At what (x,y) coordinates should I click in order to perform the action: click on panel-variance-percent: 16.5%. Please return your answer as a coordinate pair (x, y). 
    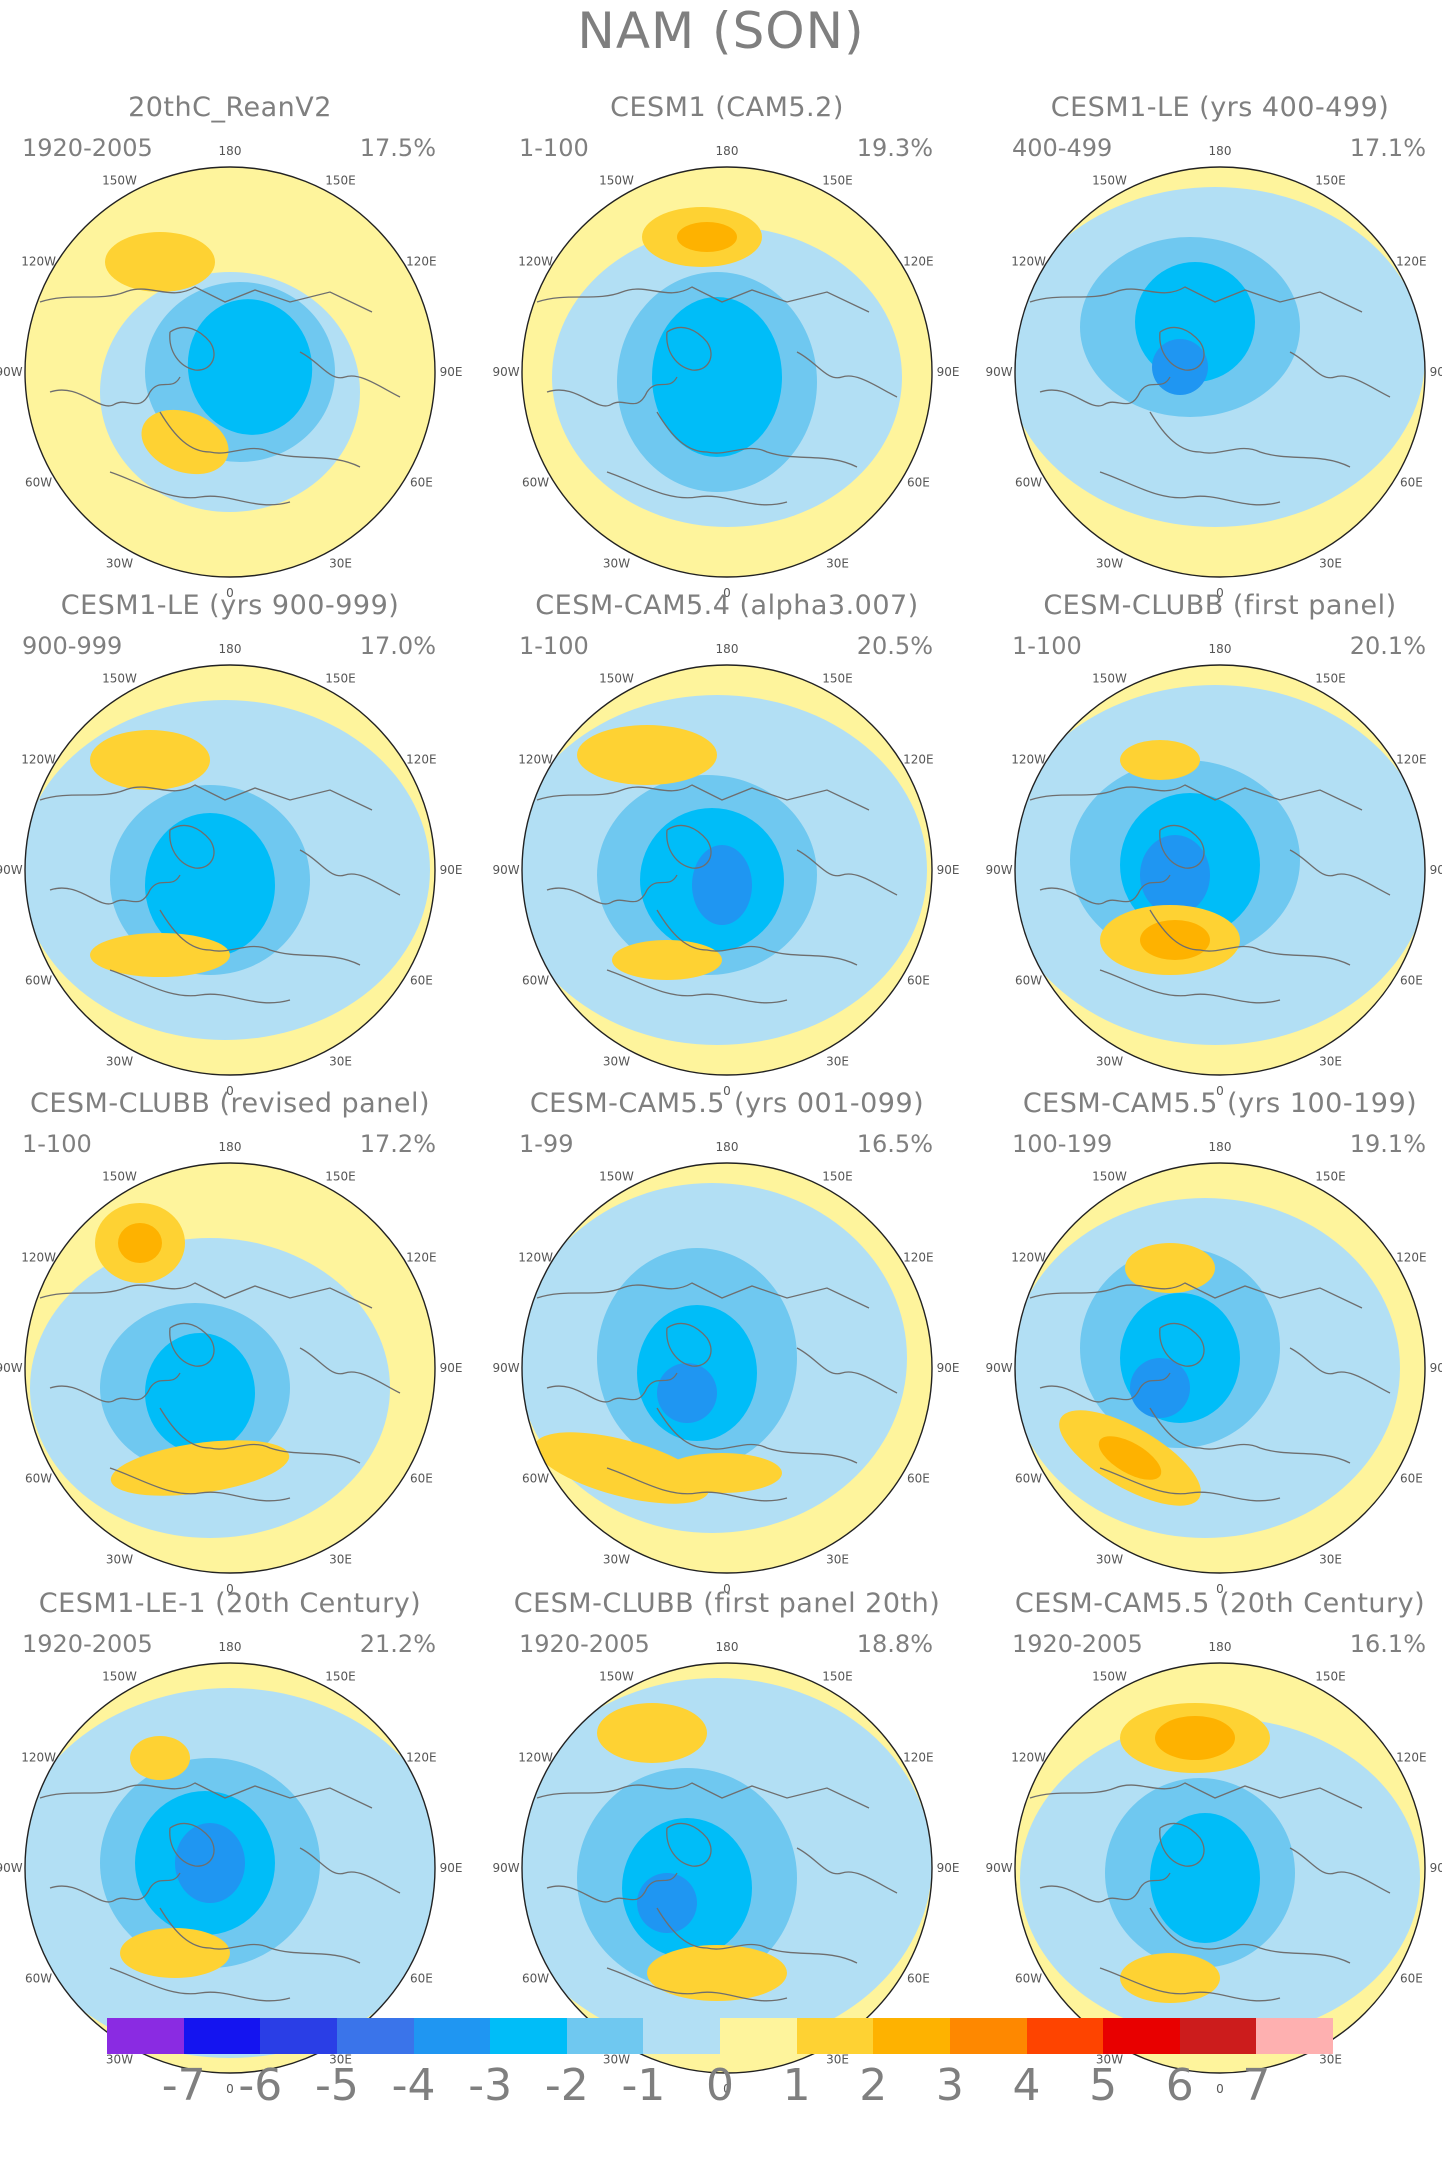
    Looking at the image, I should click on (894, 1144).